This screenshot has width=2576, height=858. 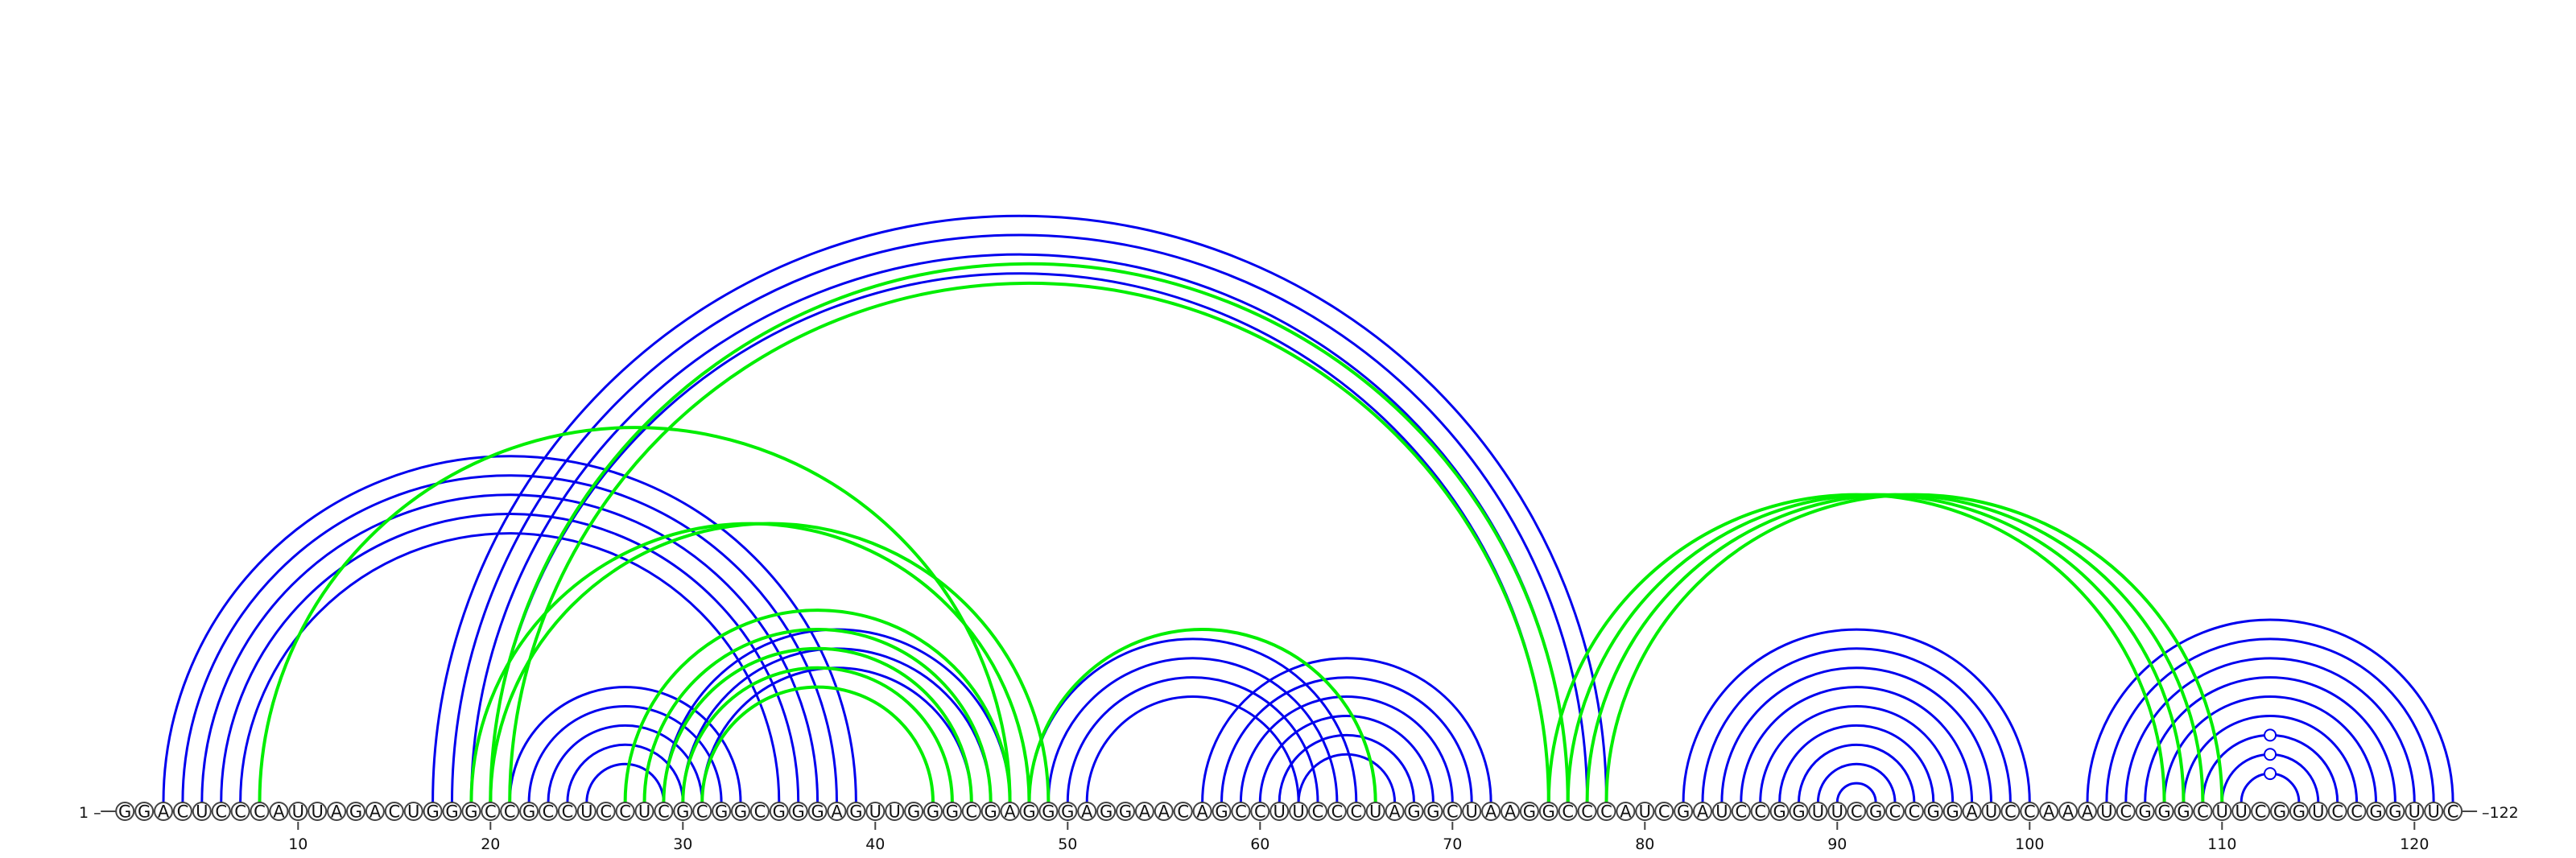 I want to click on tick-label: 90, so click(x=1837, y=844).